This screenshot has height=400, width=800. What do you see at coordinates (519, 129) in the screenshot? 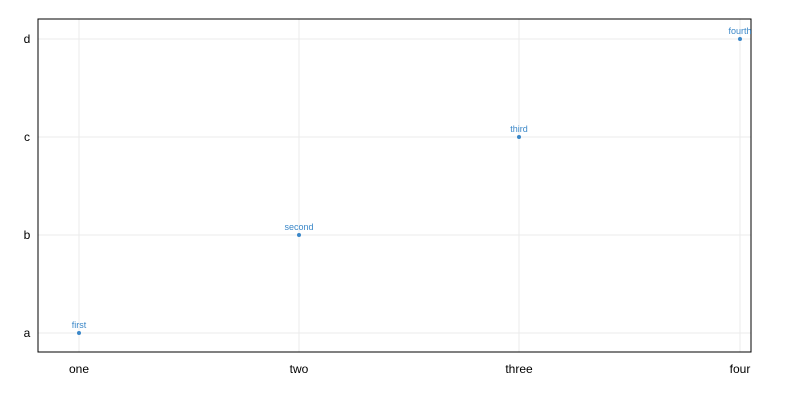
I see `point-label: third` at bounding box center [519, 129].